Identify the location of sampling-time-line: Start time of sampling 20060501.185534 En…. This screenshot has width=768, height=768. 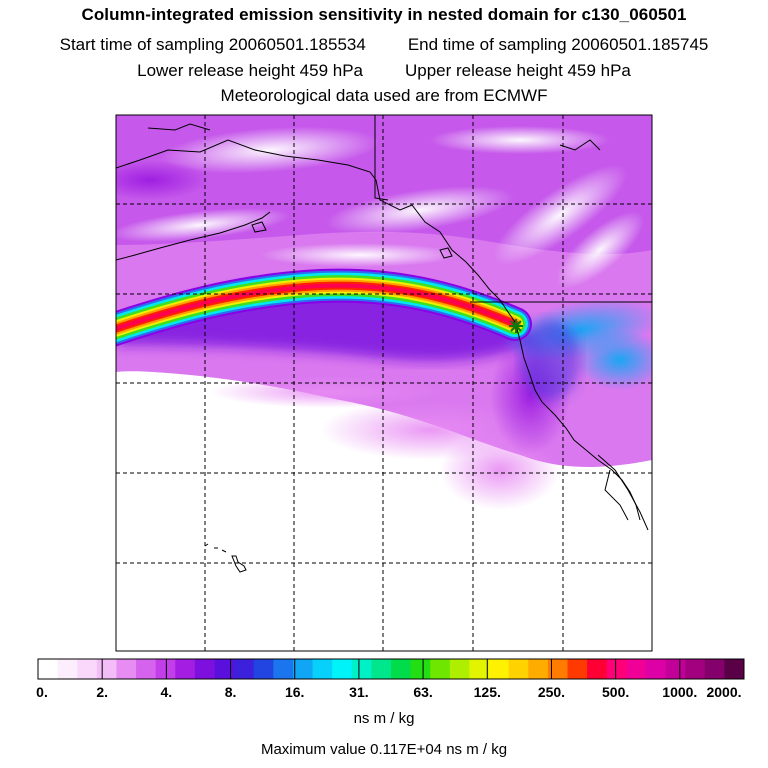
(384, 45).